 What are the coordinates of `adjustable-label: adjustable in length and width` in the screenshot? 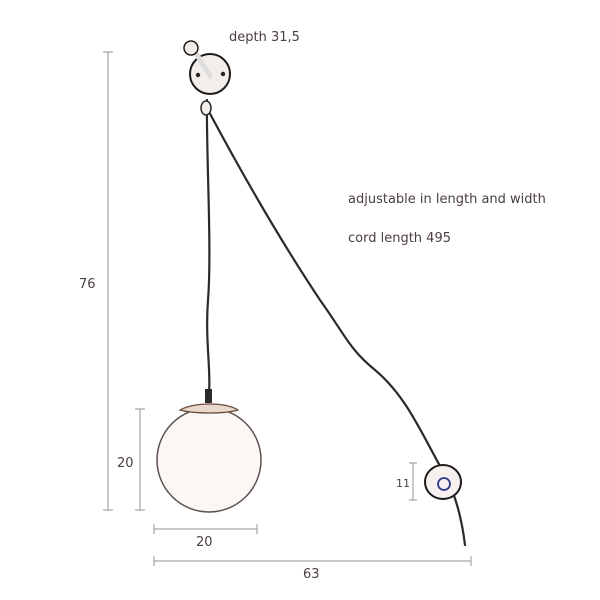 It's located at (447, 199).